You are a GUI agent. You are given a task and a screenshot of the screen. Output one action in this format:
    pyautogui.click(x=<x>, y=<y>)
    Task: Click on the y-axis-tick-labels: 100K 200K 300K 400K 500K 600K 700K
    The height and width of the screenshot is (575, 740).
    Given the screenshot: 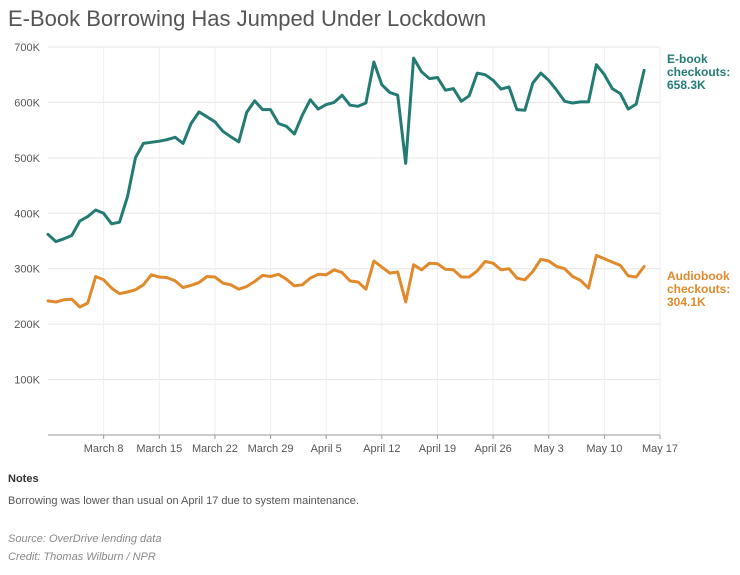 What is the action you would take?
    pyautogui.click(x=27, y=214)
    